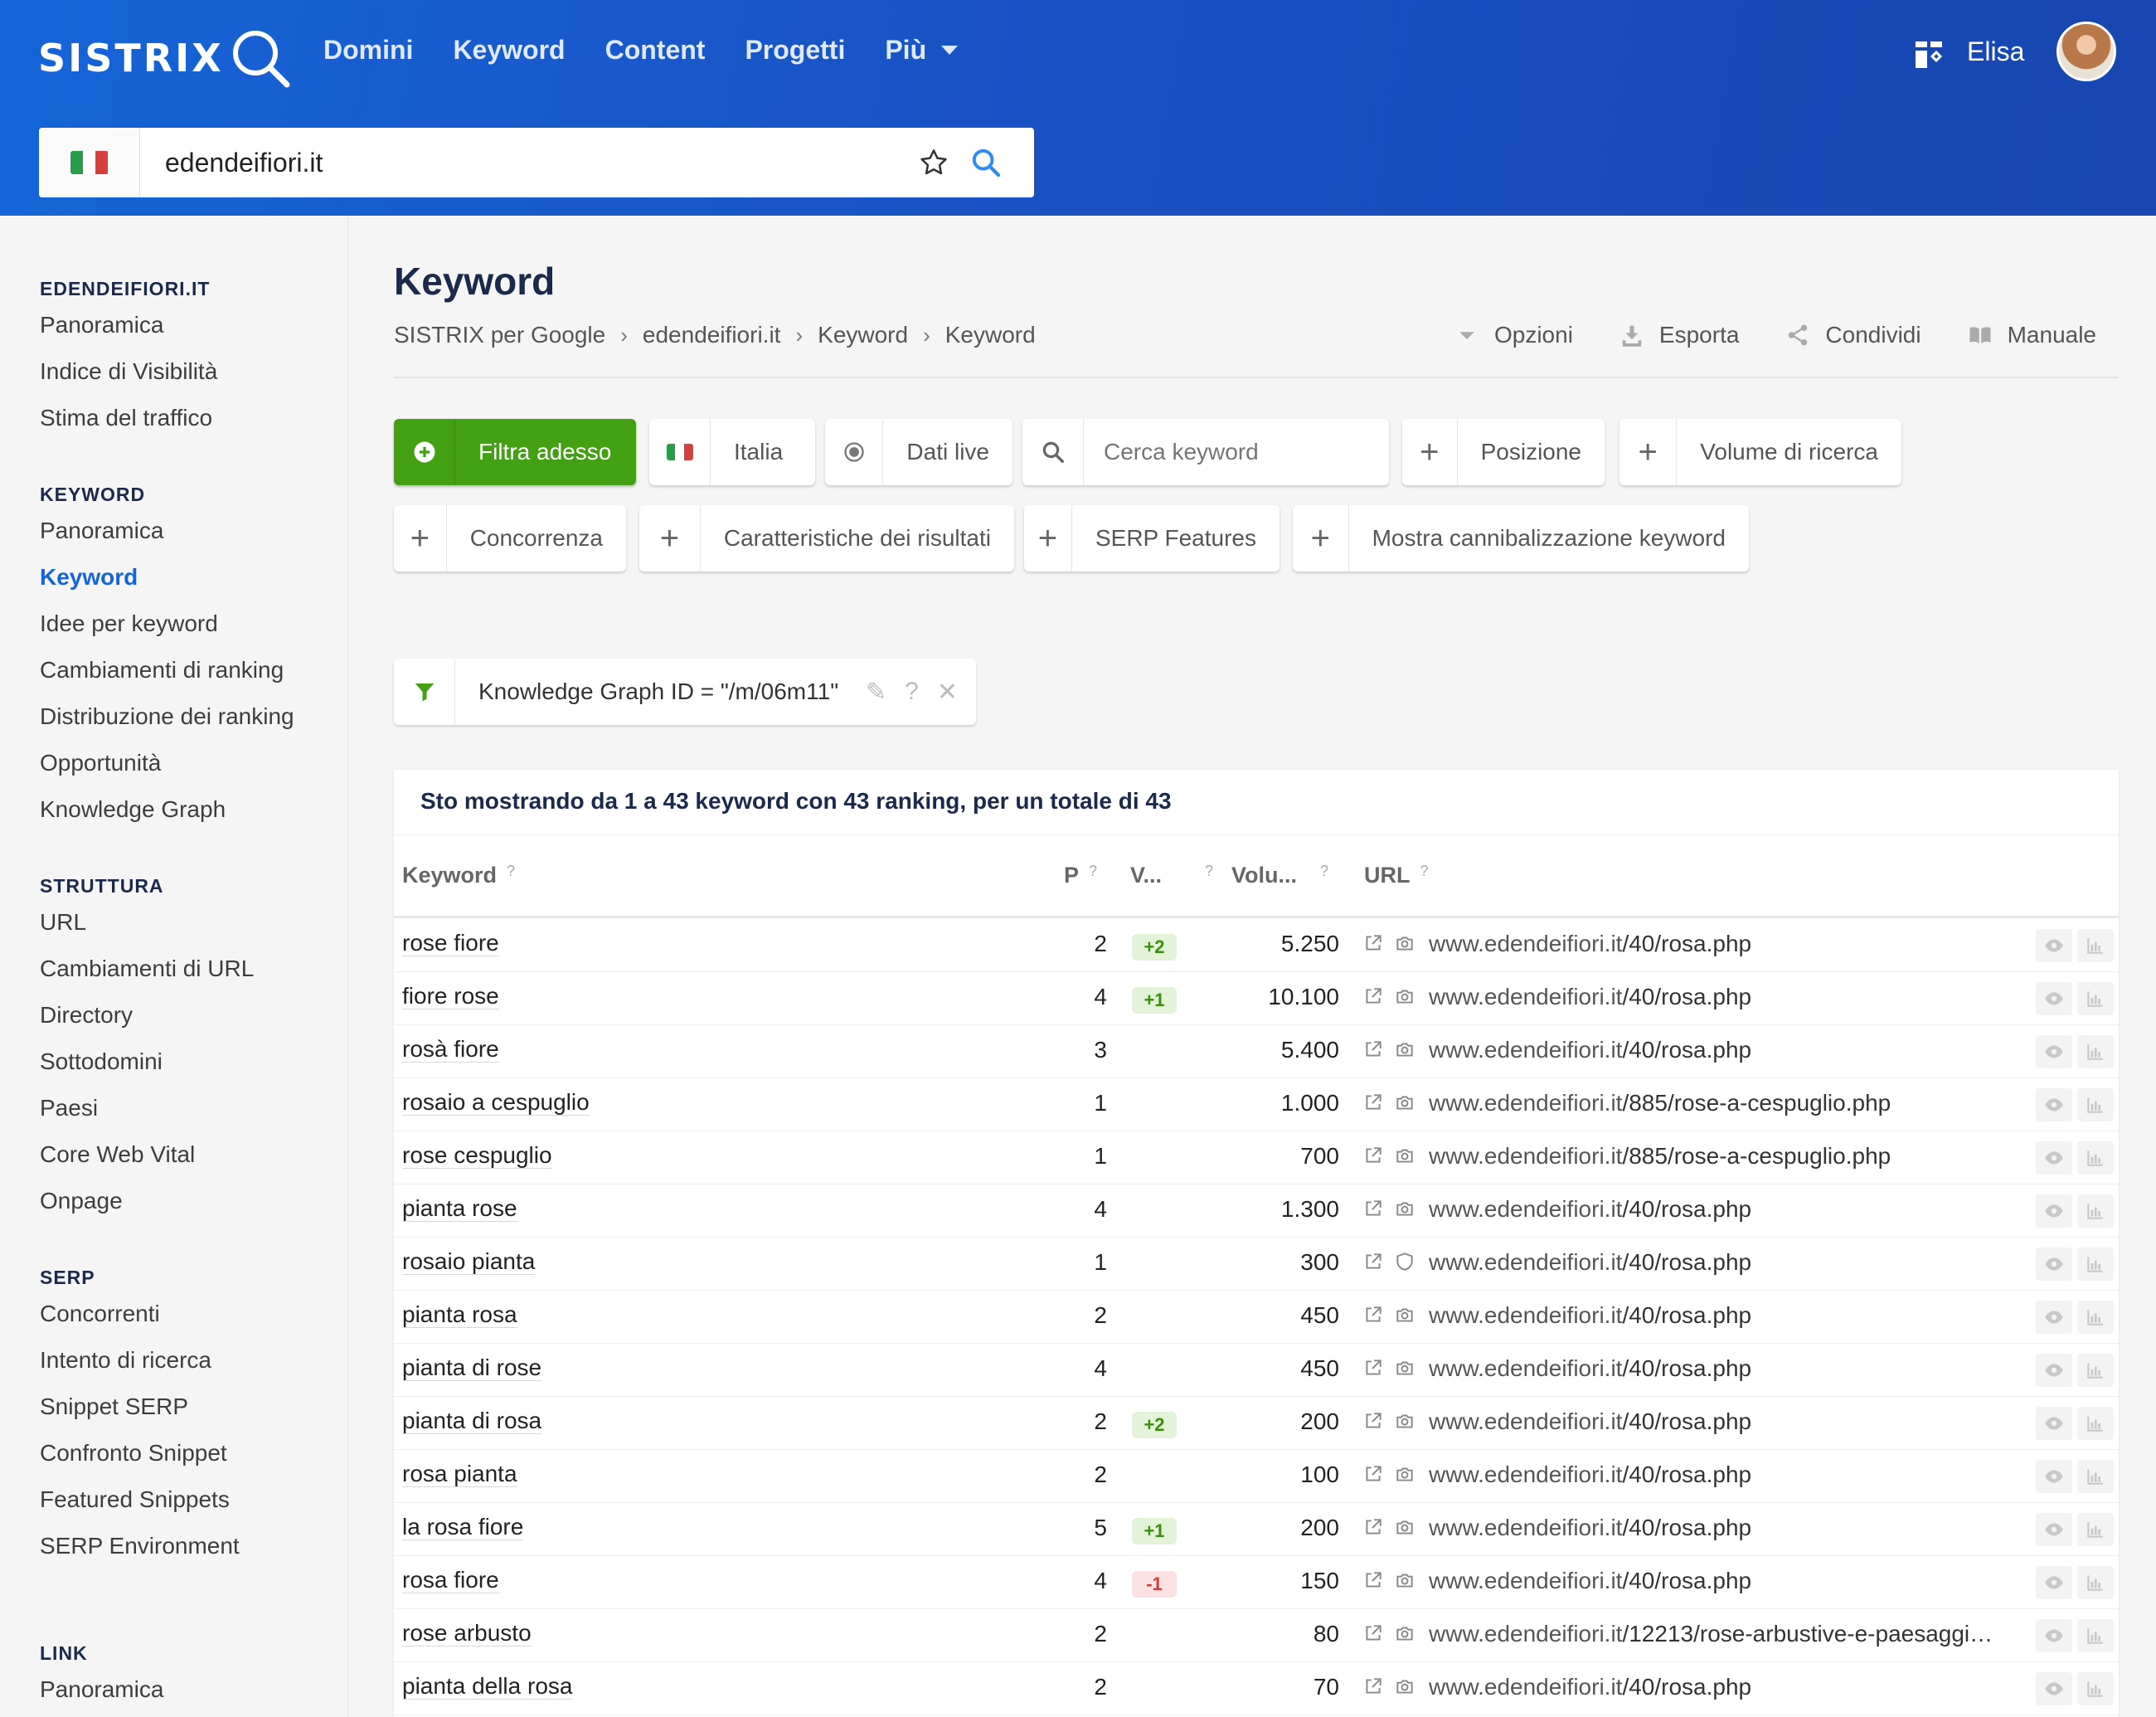 This screenshot has width=2156, height=1717. Describe the element at coordinates (118, 1154) in the screenshot. I see `sidebar-item-core-web-vital: Core Web Vital` at that location.